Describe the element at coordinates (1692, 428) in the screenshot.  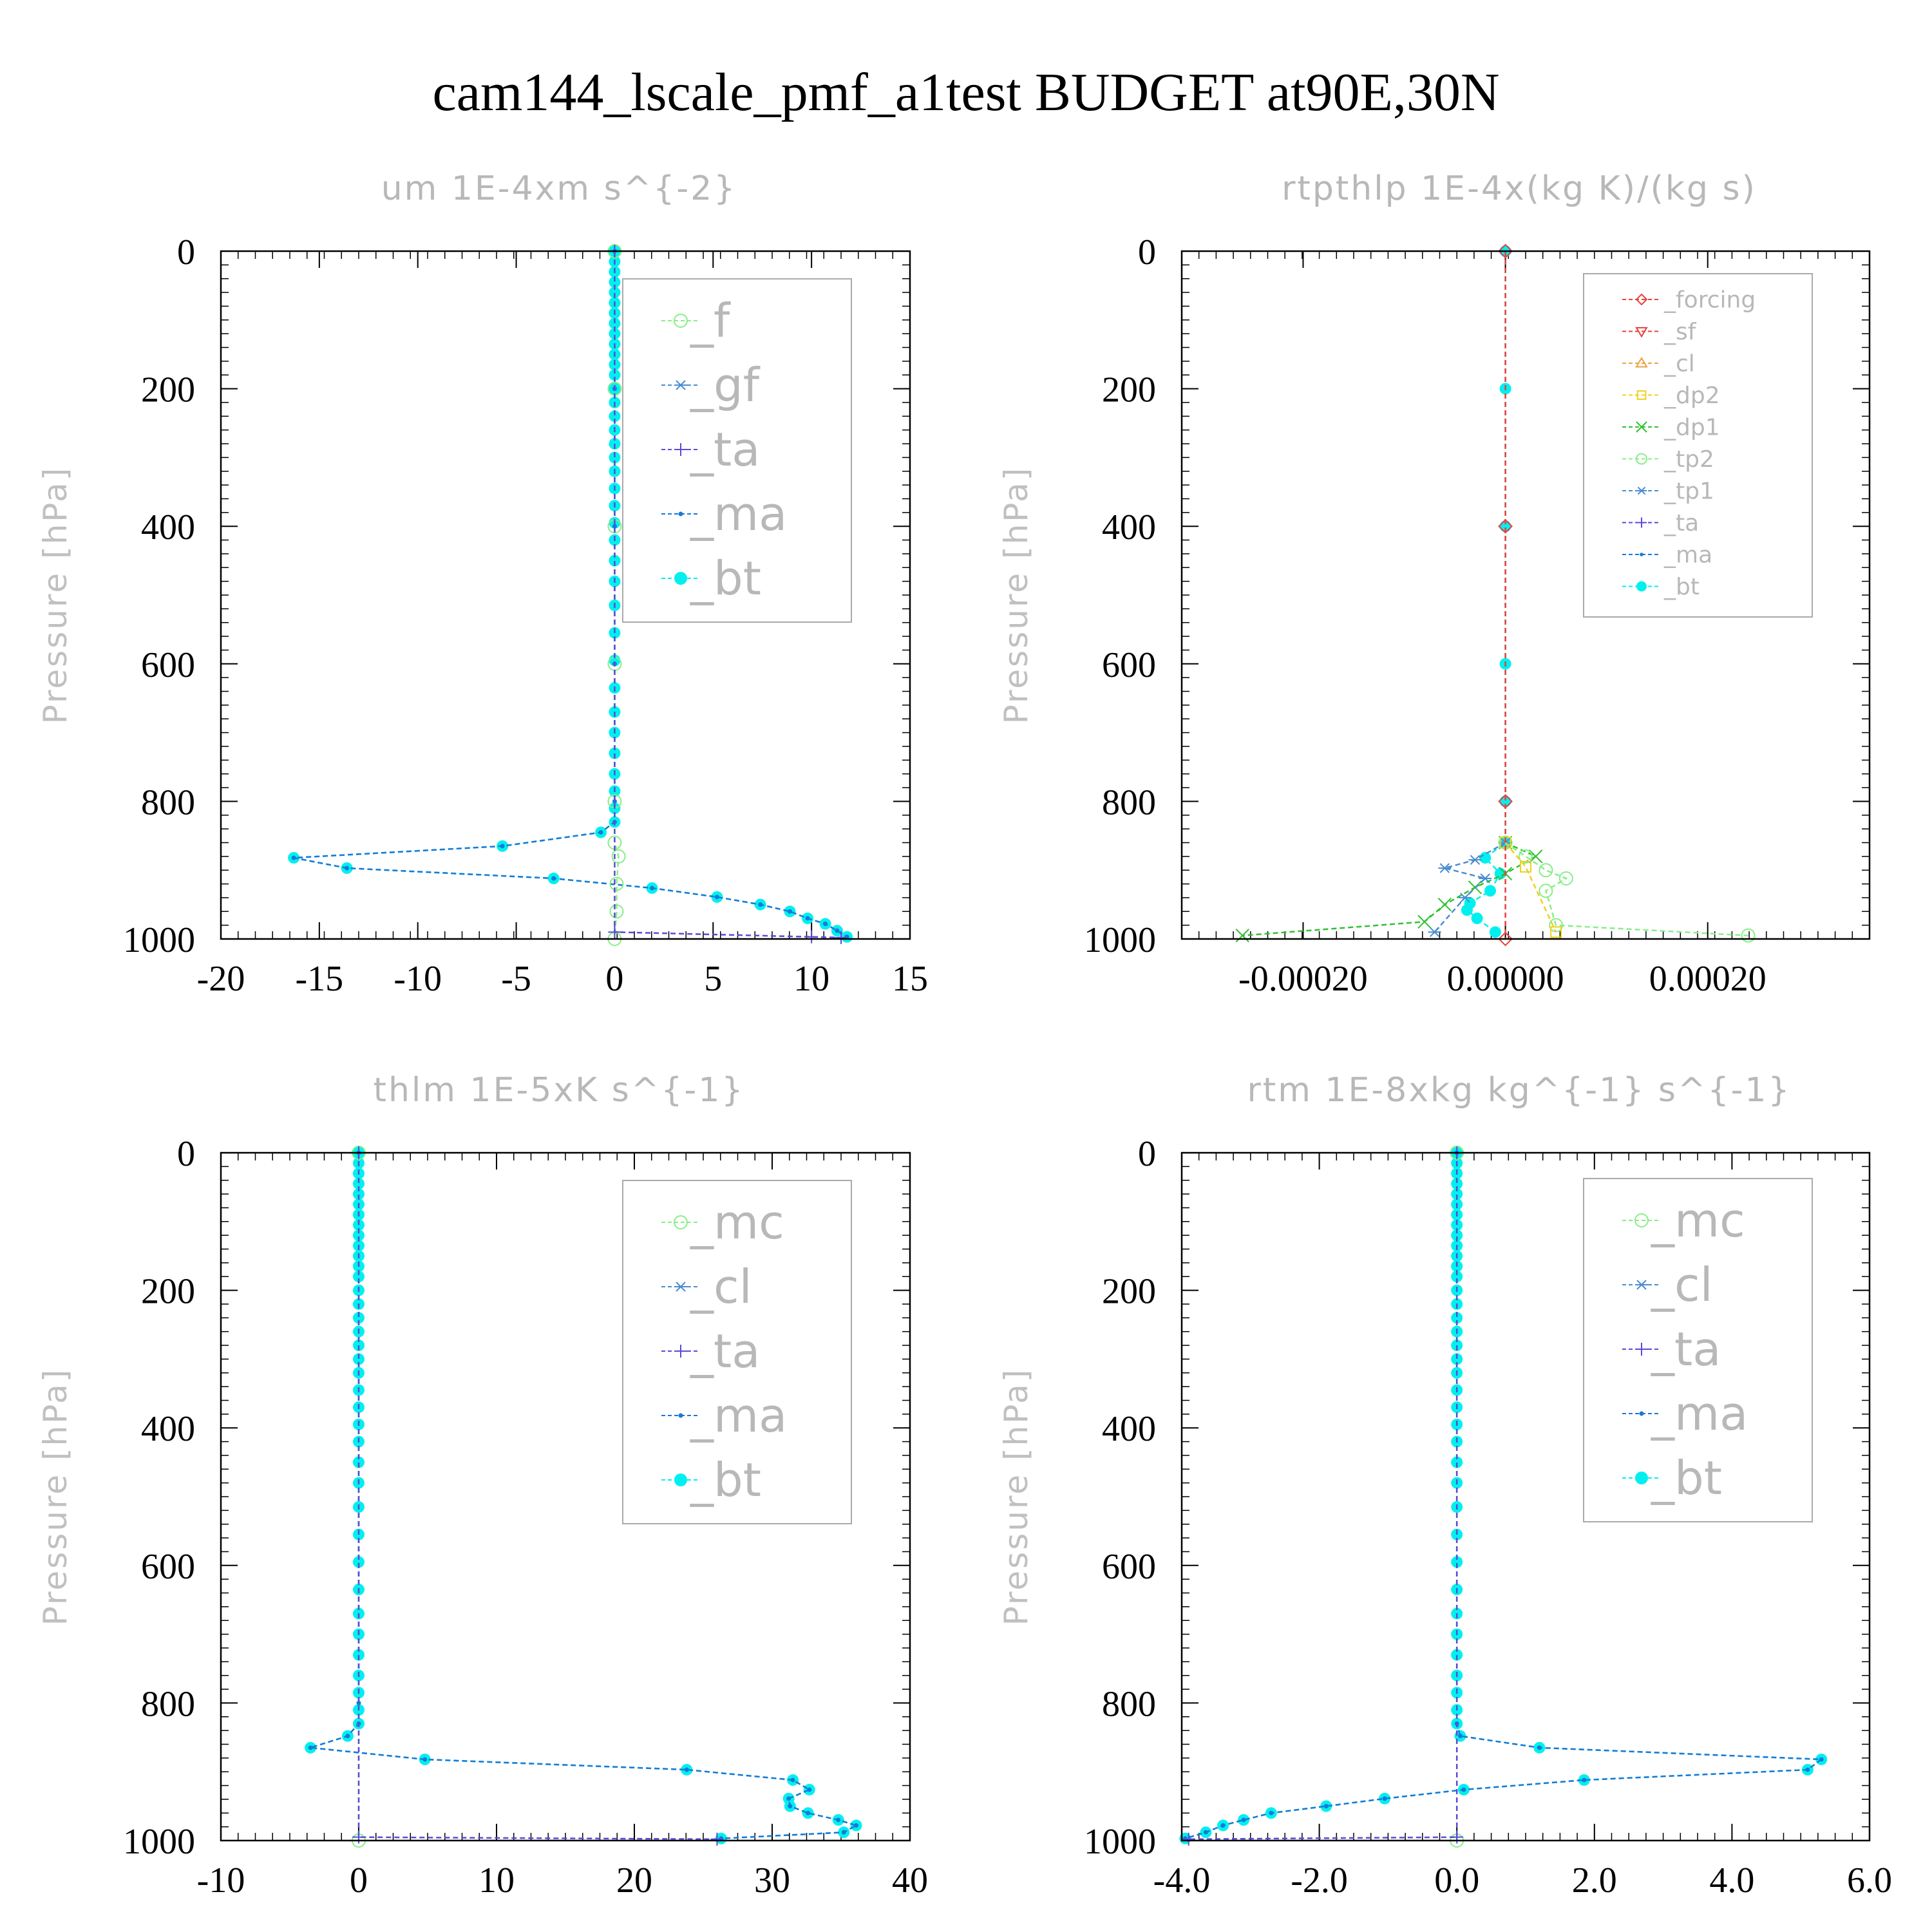
I see `legend-label: _dp1` at that location.